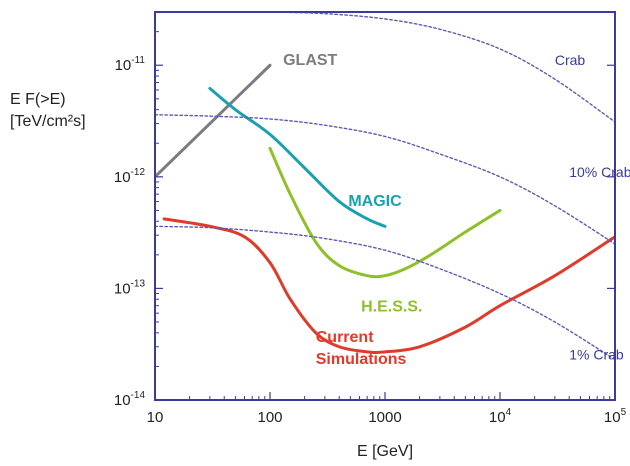  Describe the element at coordinates (615, 416) in the screenshot. I see `x-tick-label: 10⁵` at that location.